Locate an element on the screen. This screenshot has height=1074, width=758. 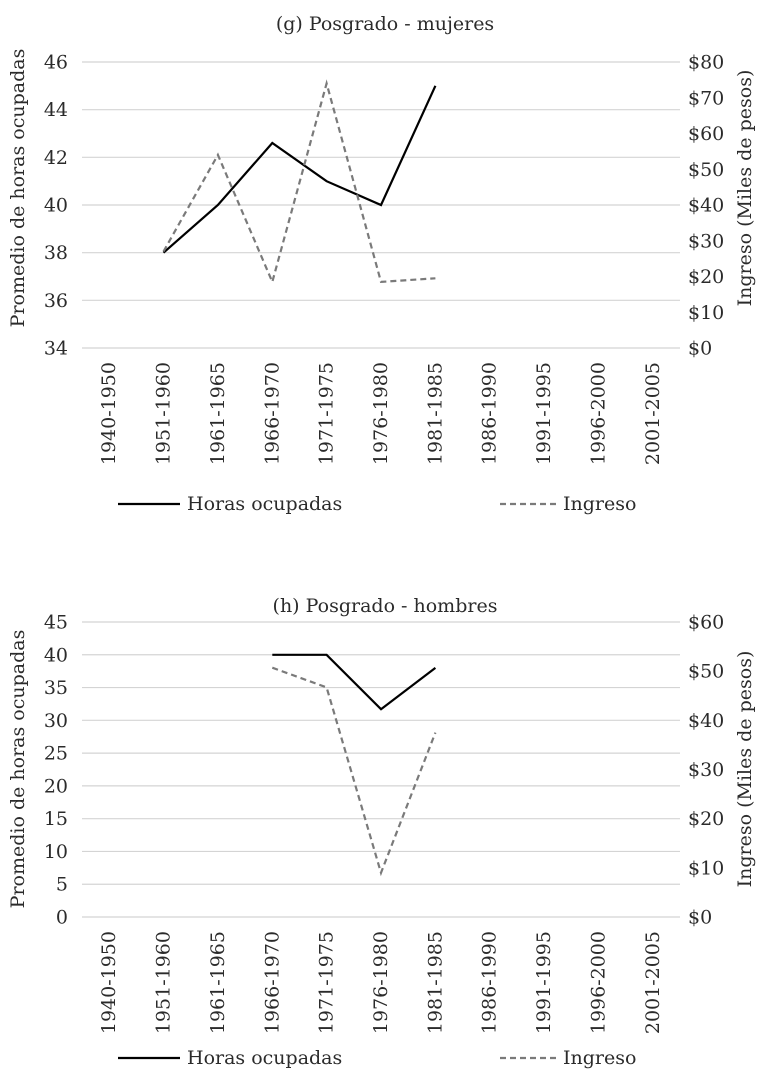
y-left-ticks: 0 5 10 15 20 25 30 35 40 45 is located at coordinates (56, 770).